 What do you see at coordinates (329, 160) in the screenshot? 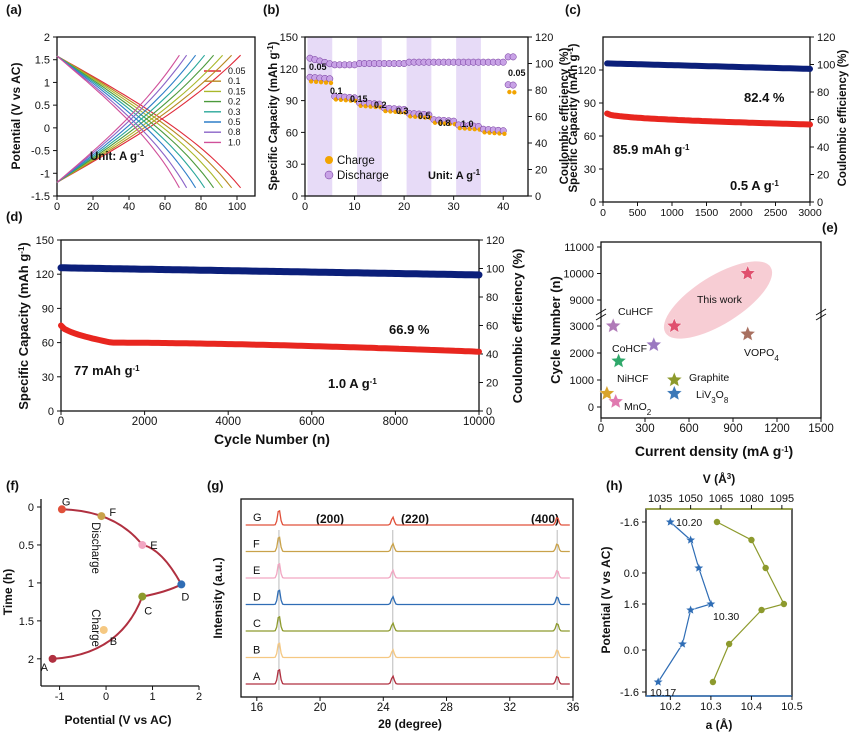
I see `legend-charge-marker` at bounding box center [329, 160].